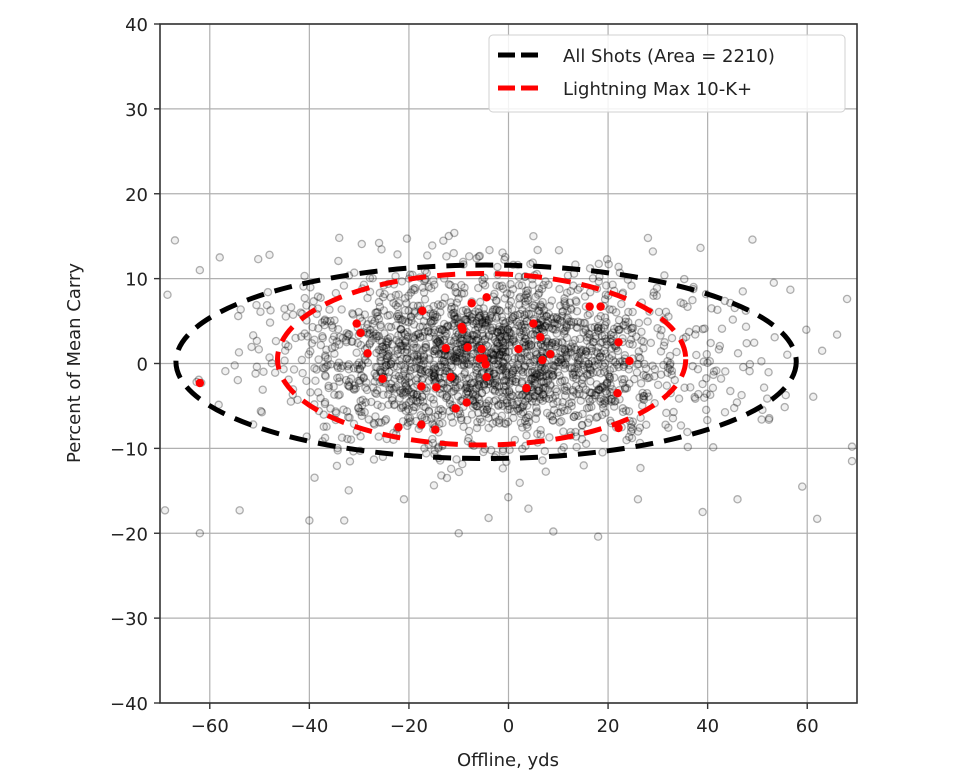 The height and width of the screenshot is (773, 966). What do you see at coordinates (136, 280) in the screenshot?
I see `y-tick-label: 10` at bounding box center [136, 280].